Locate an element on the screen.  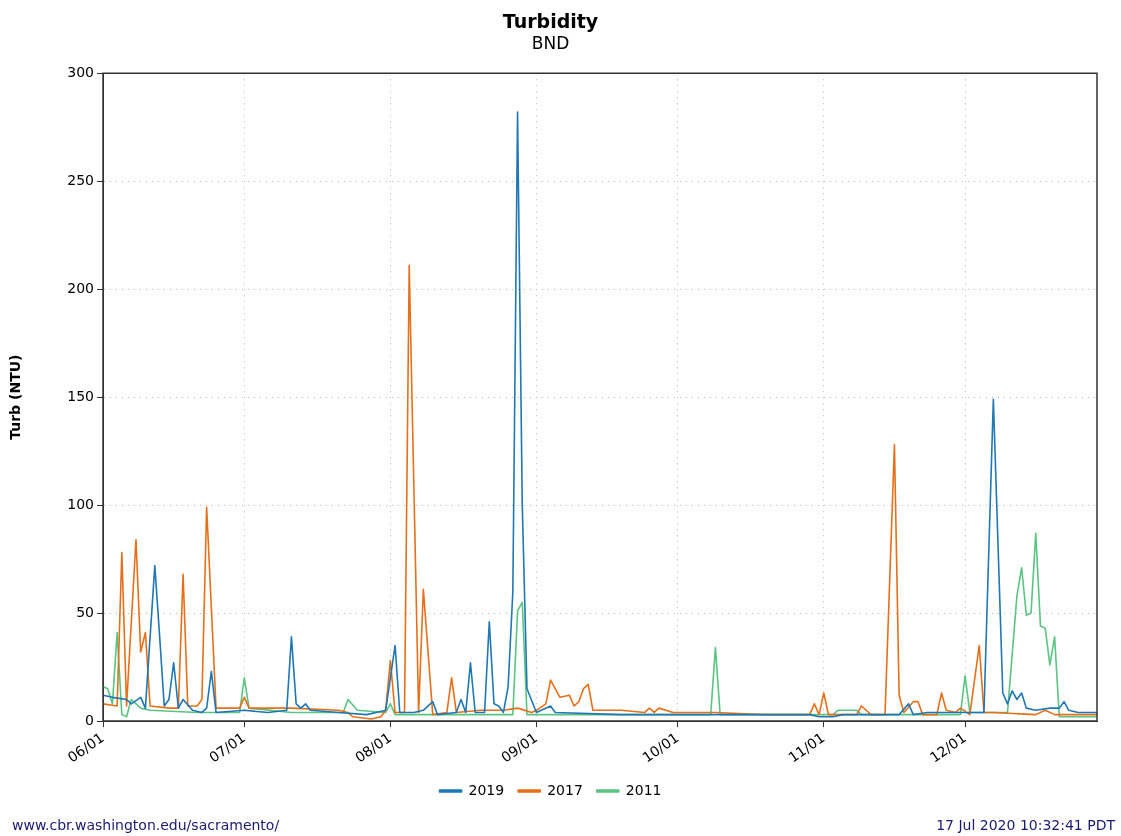
text: 17 Jul 2020 10:32:41 PDT is located at coordinates (1026, 825).